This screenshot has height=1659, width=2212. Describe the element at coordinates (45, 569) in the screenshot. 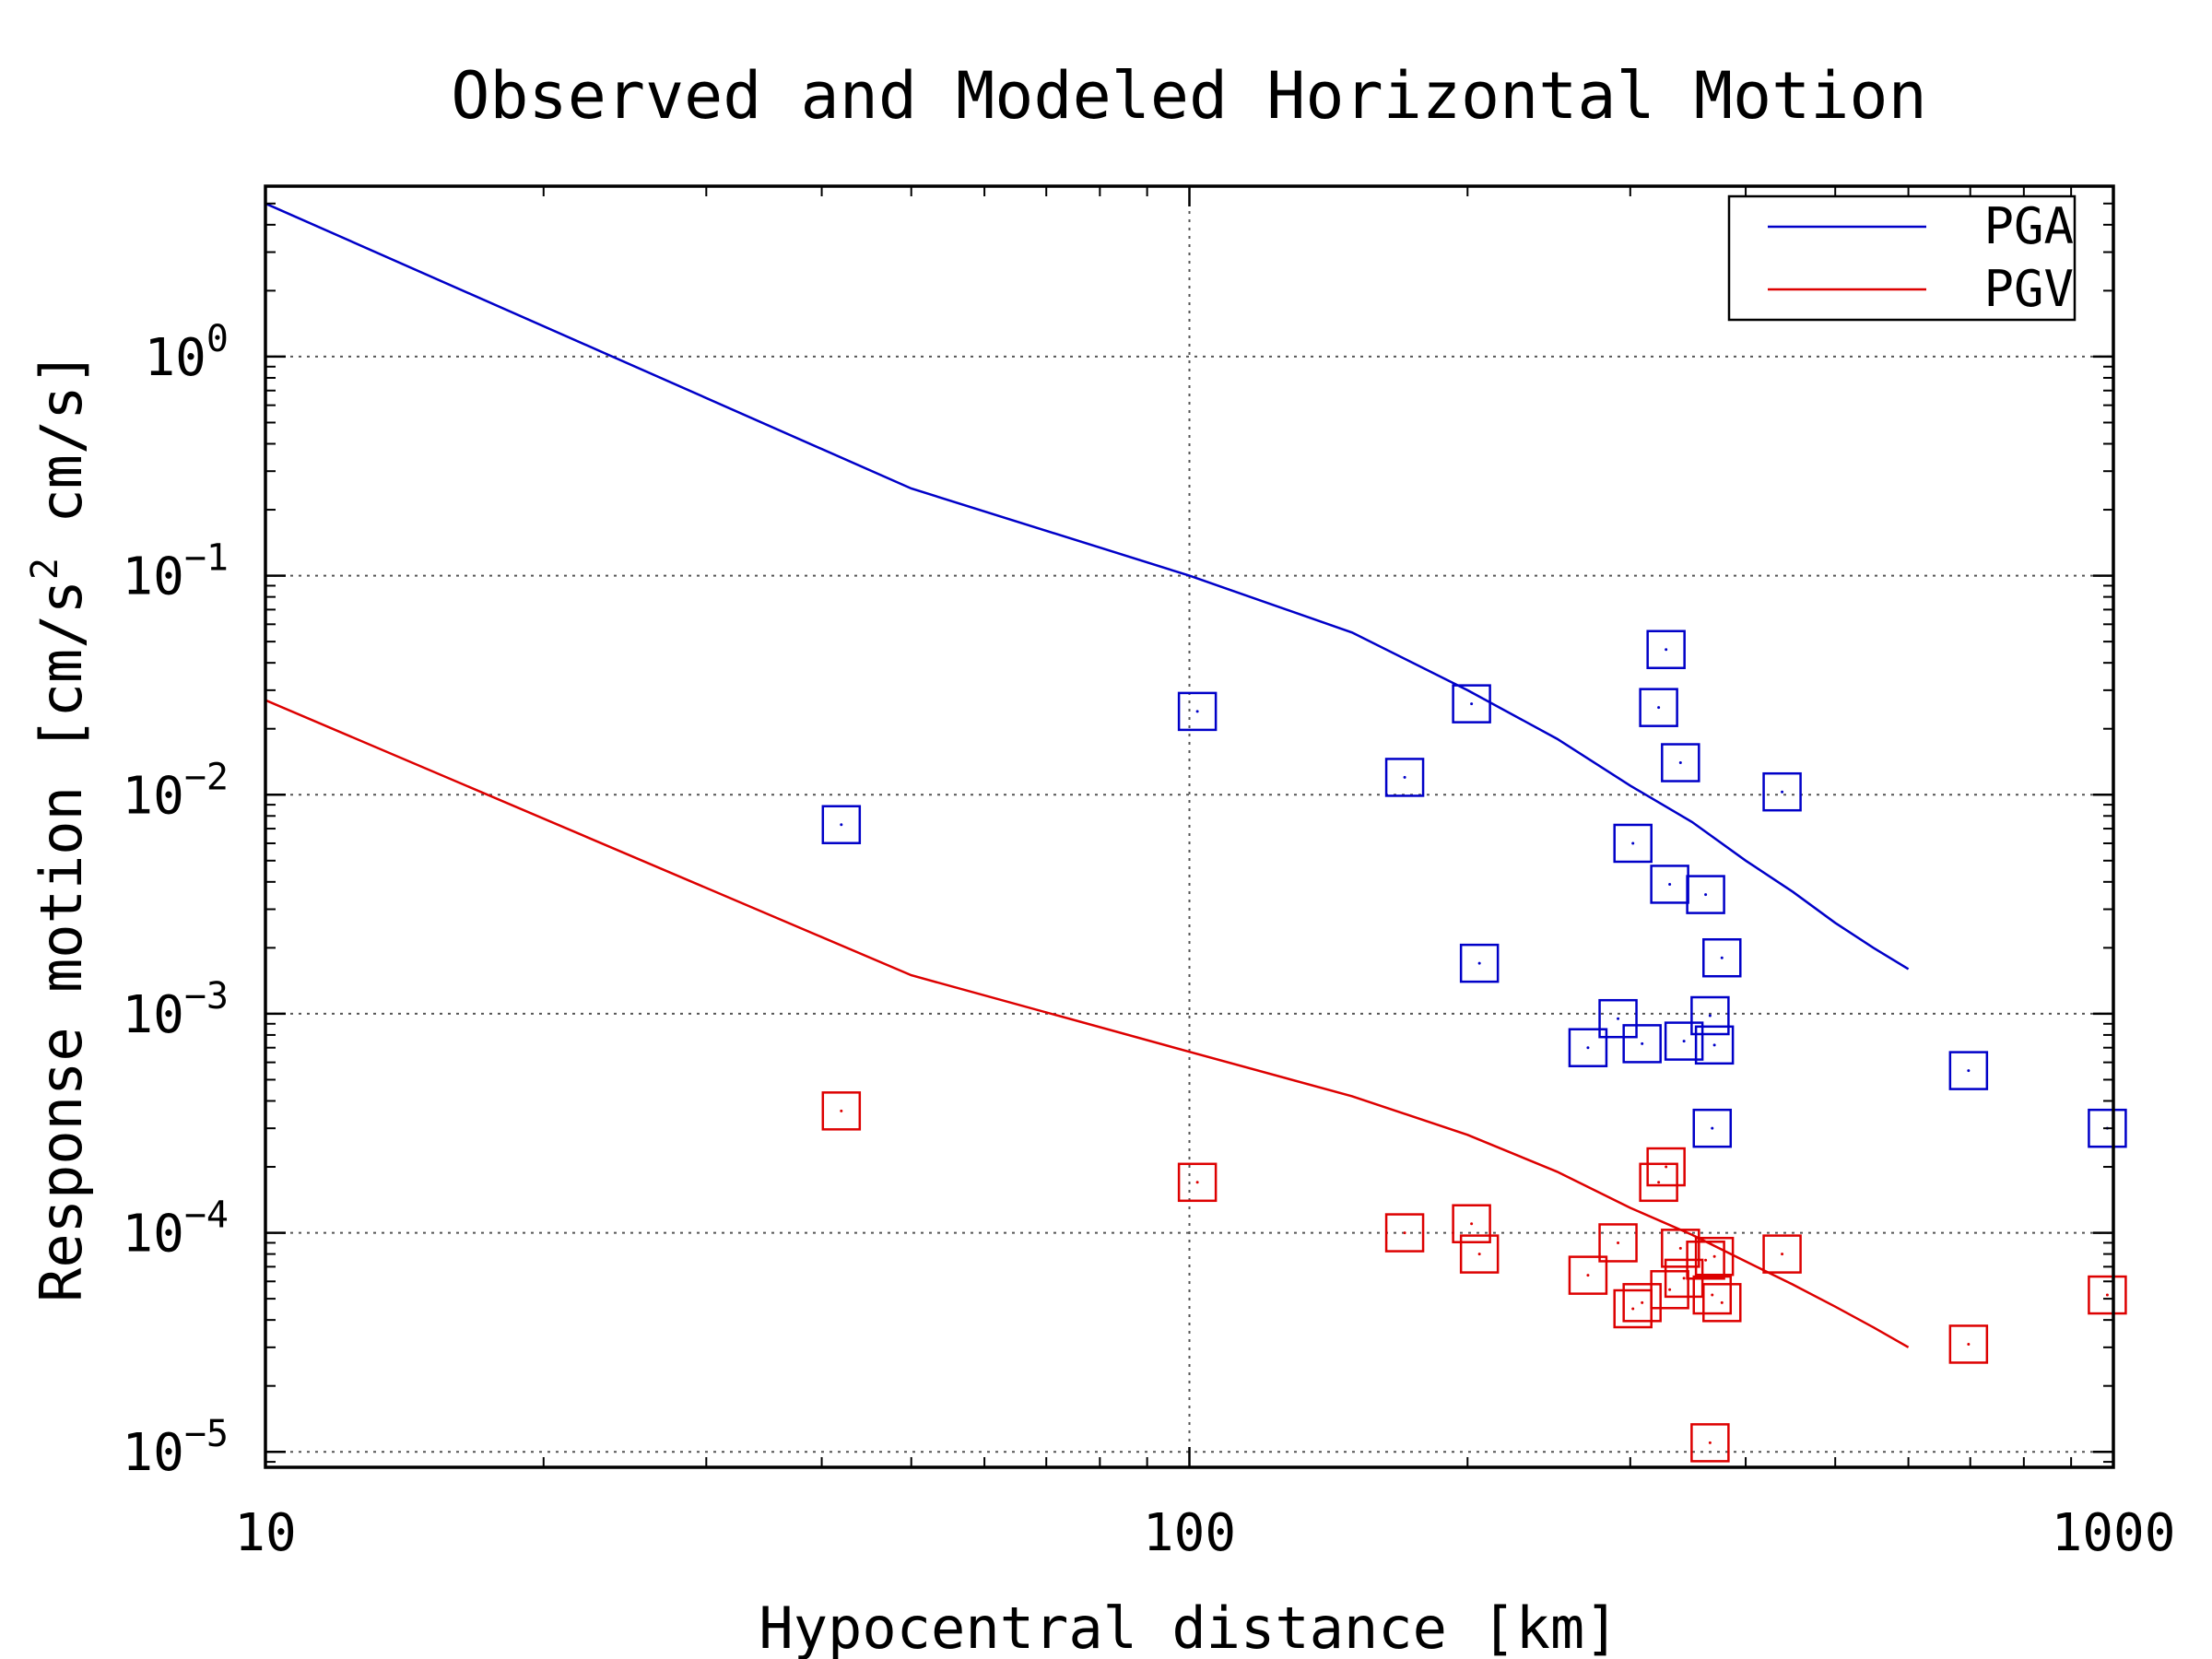

I see `y-axis-label-superscript: 2` at that location.